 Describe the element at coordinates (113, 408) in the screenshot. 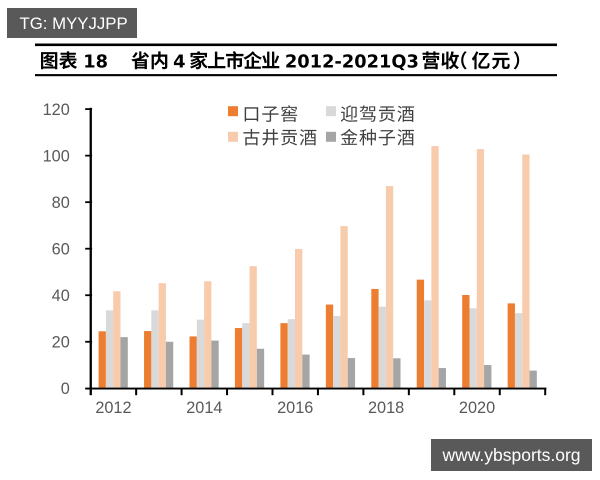

I see `svg-text: 2012` at that location.